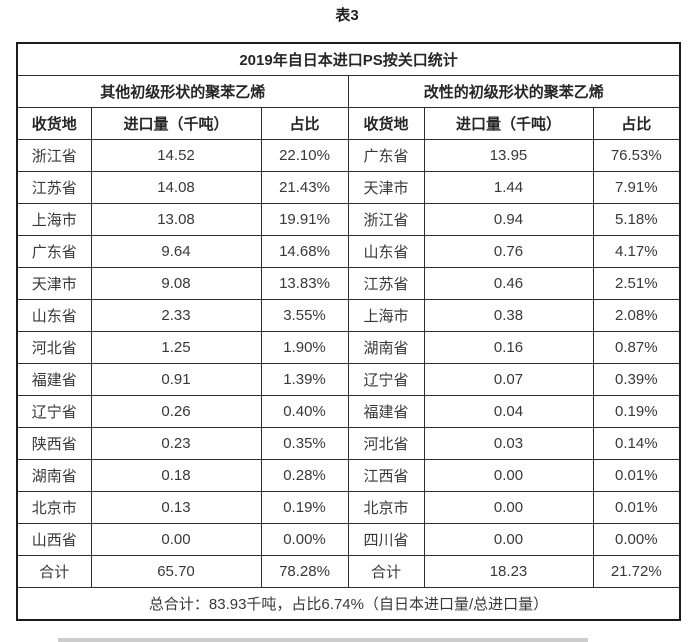  I want to click on column-header-left-volume: 进口量（千吨）, so click(176, 123).